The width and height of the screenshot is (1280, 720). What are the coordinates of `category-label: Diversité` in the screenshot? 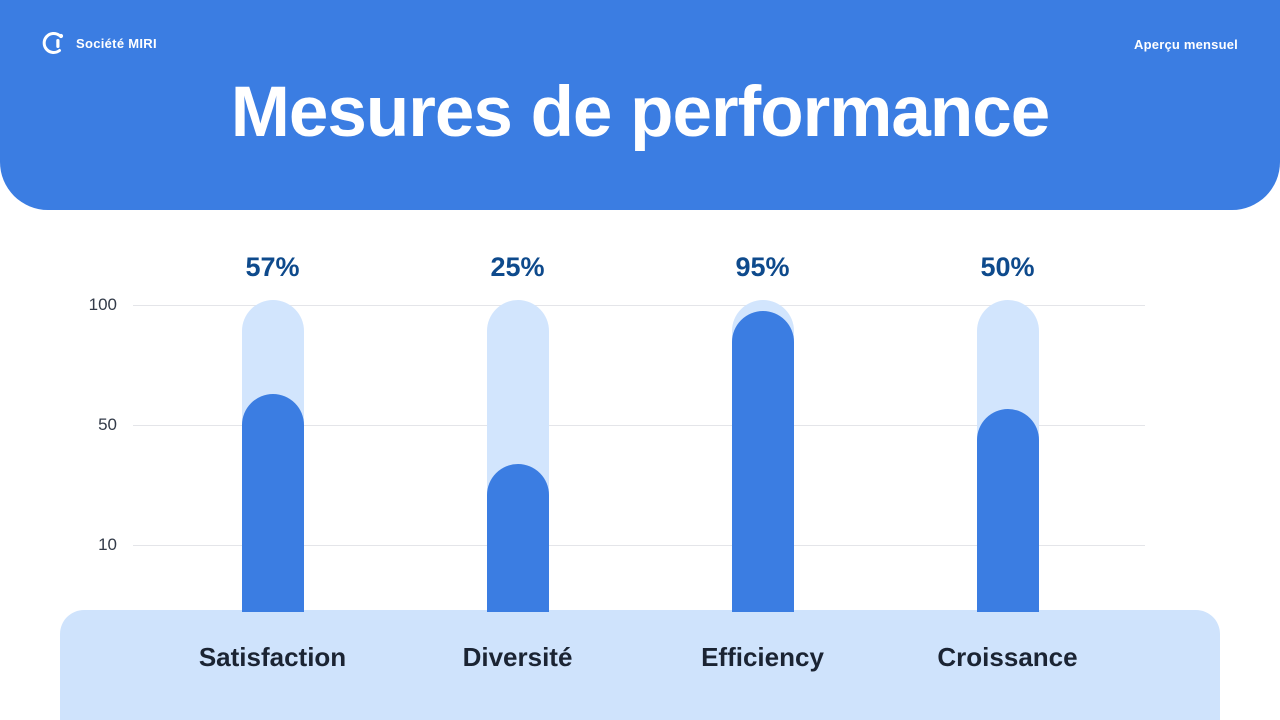 It's located at (517, 657).